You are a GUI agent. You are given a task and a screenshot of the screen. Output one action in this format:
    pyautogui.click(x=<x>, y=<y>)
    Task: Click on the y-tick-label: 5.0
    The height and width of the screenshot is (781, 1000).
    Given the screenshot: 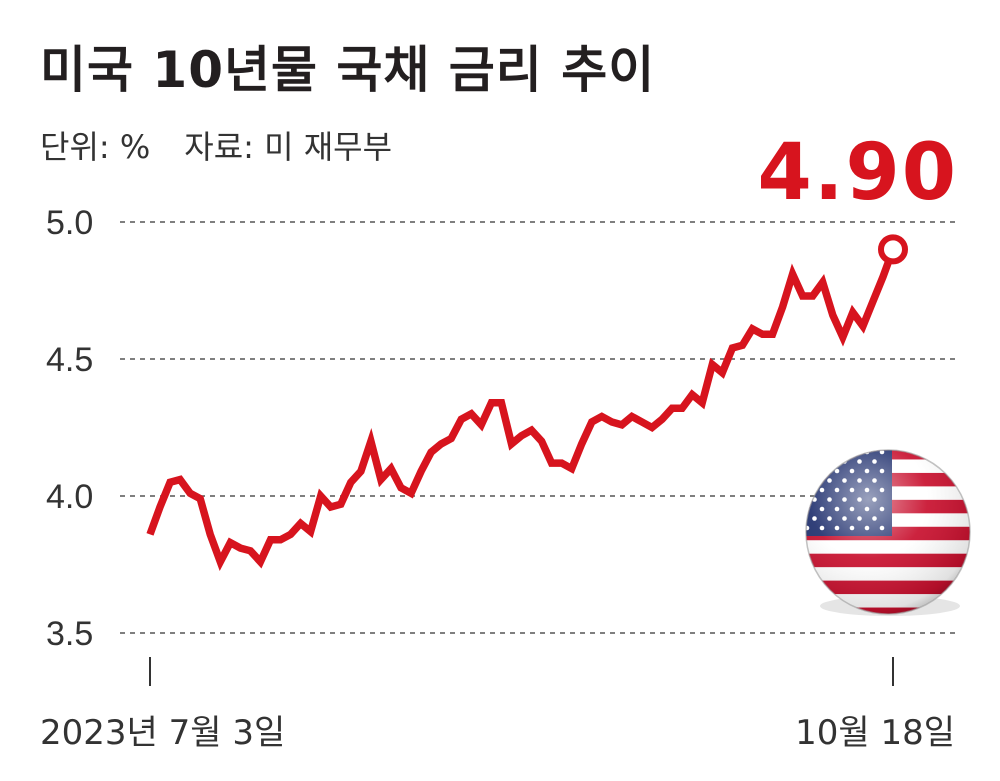 What is the action you would take?
    pyautogui.click(x=69, y=223)
    